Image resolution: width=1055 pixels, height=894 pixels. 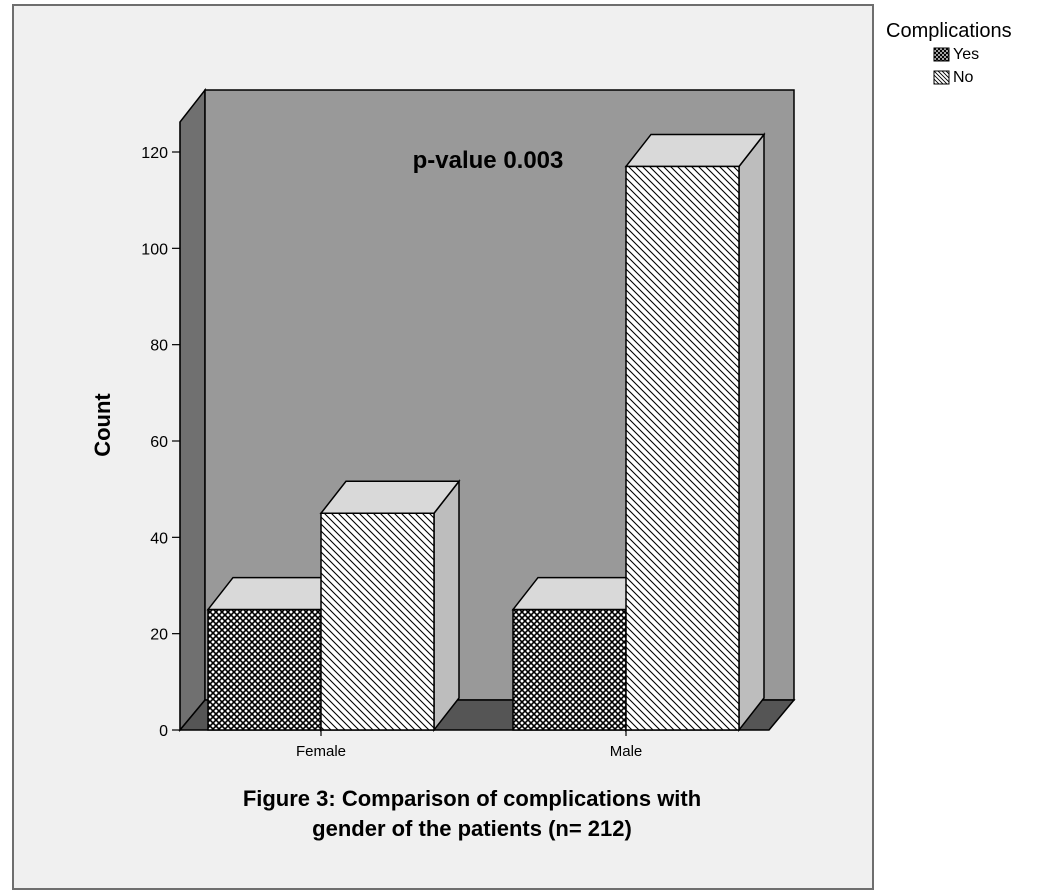 I want to click on bar-no-female, so click(x=390, y=606).